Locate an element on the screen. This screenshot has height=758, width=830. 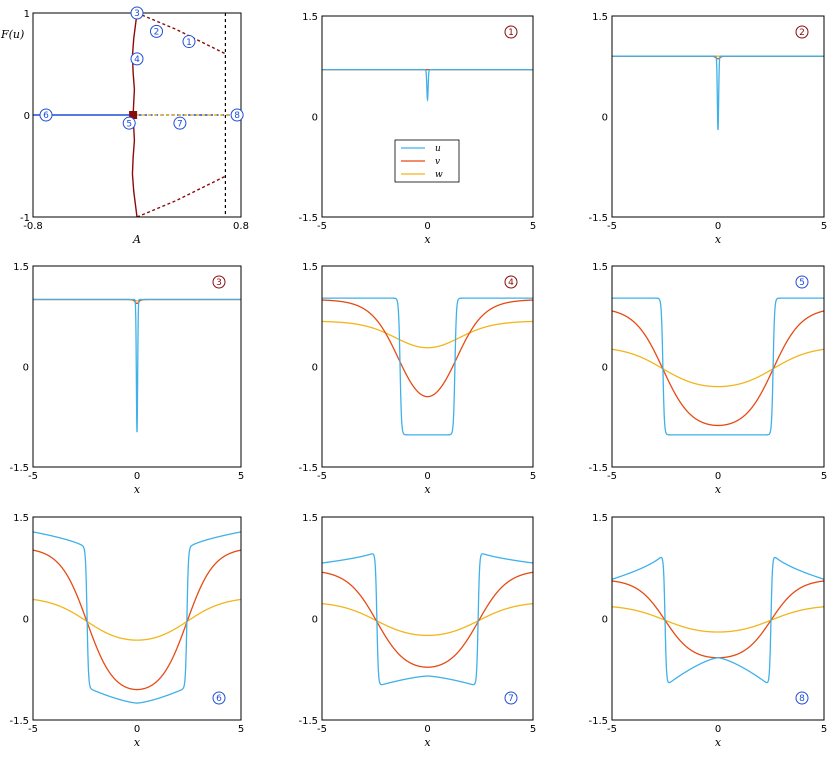
profile-7-panel: -5 0 5 -1.5 0 1.5 x 7 is located at coordinates (417, 631).